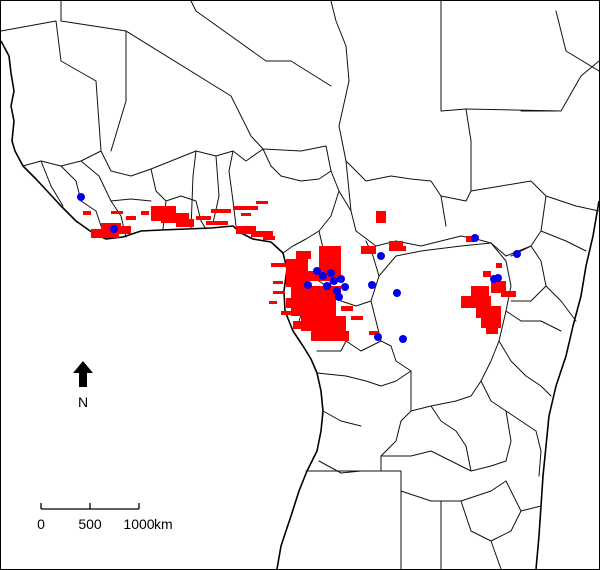 Image resolution: width=600 pixels, height=570 pixels. What do you see at coordinates (83, 374) in the screenshot?
I see `north-arrow-icon` at bounding box center [83, 374].